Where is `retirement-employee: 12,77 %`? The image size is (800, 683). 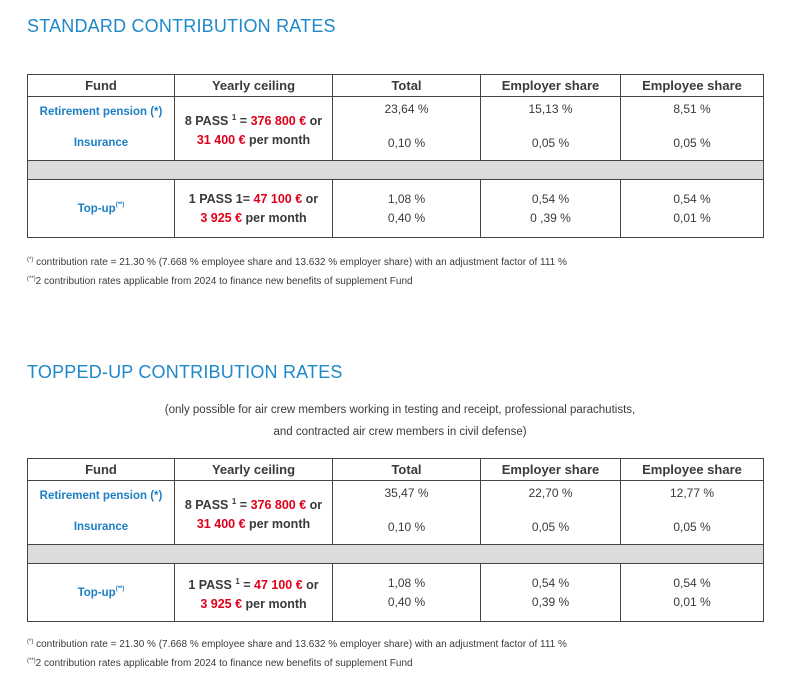
retirement-employee: 12,77 % is located at coordinates (692, 495).